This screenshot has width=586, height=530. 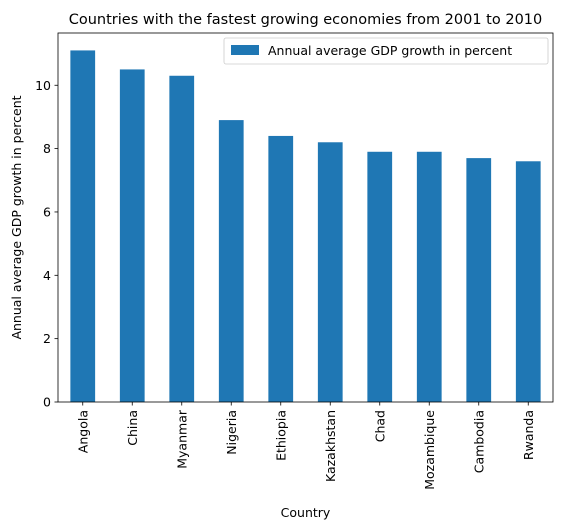 I want to click on bar-chad, so click(x=380, y=276).